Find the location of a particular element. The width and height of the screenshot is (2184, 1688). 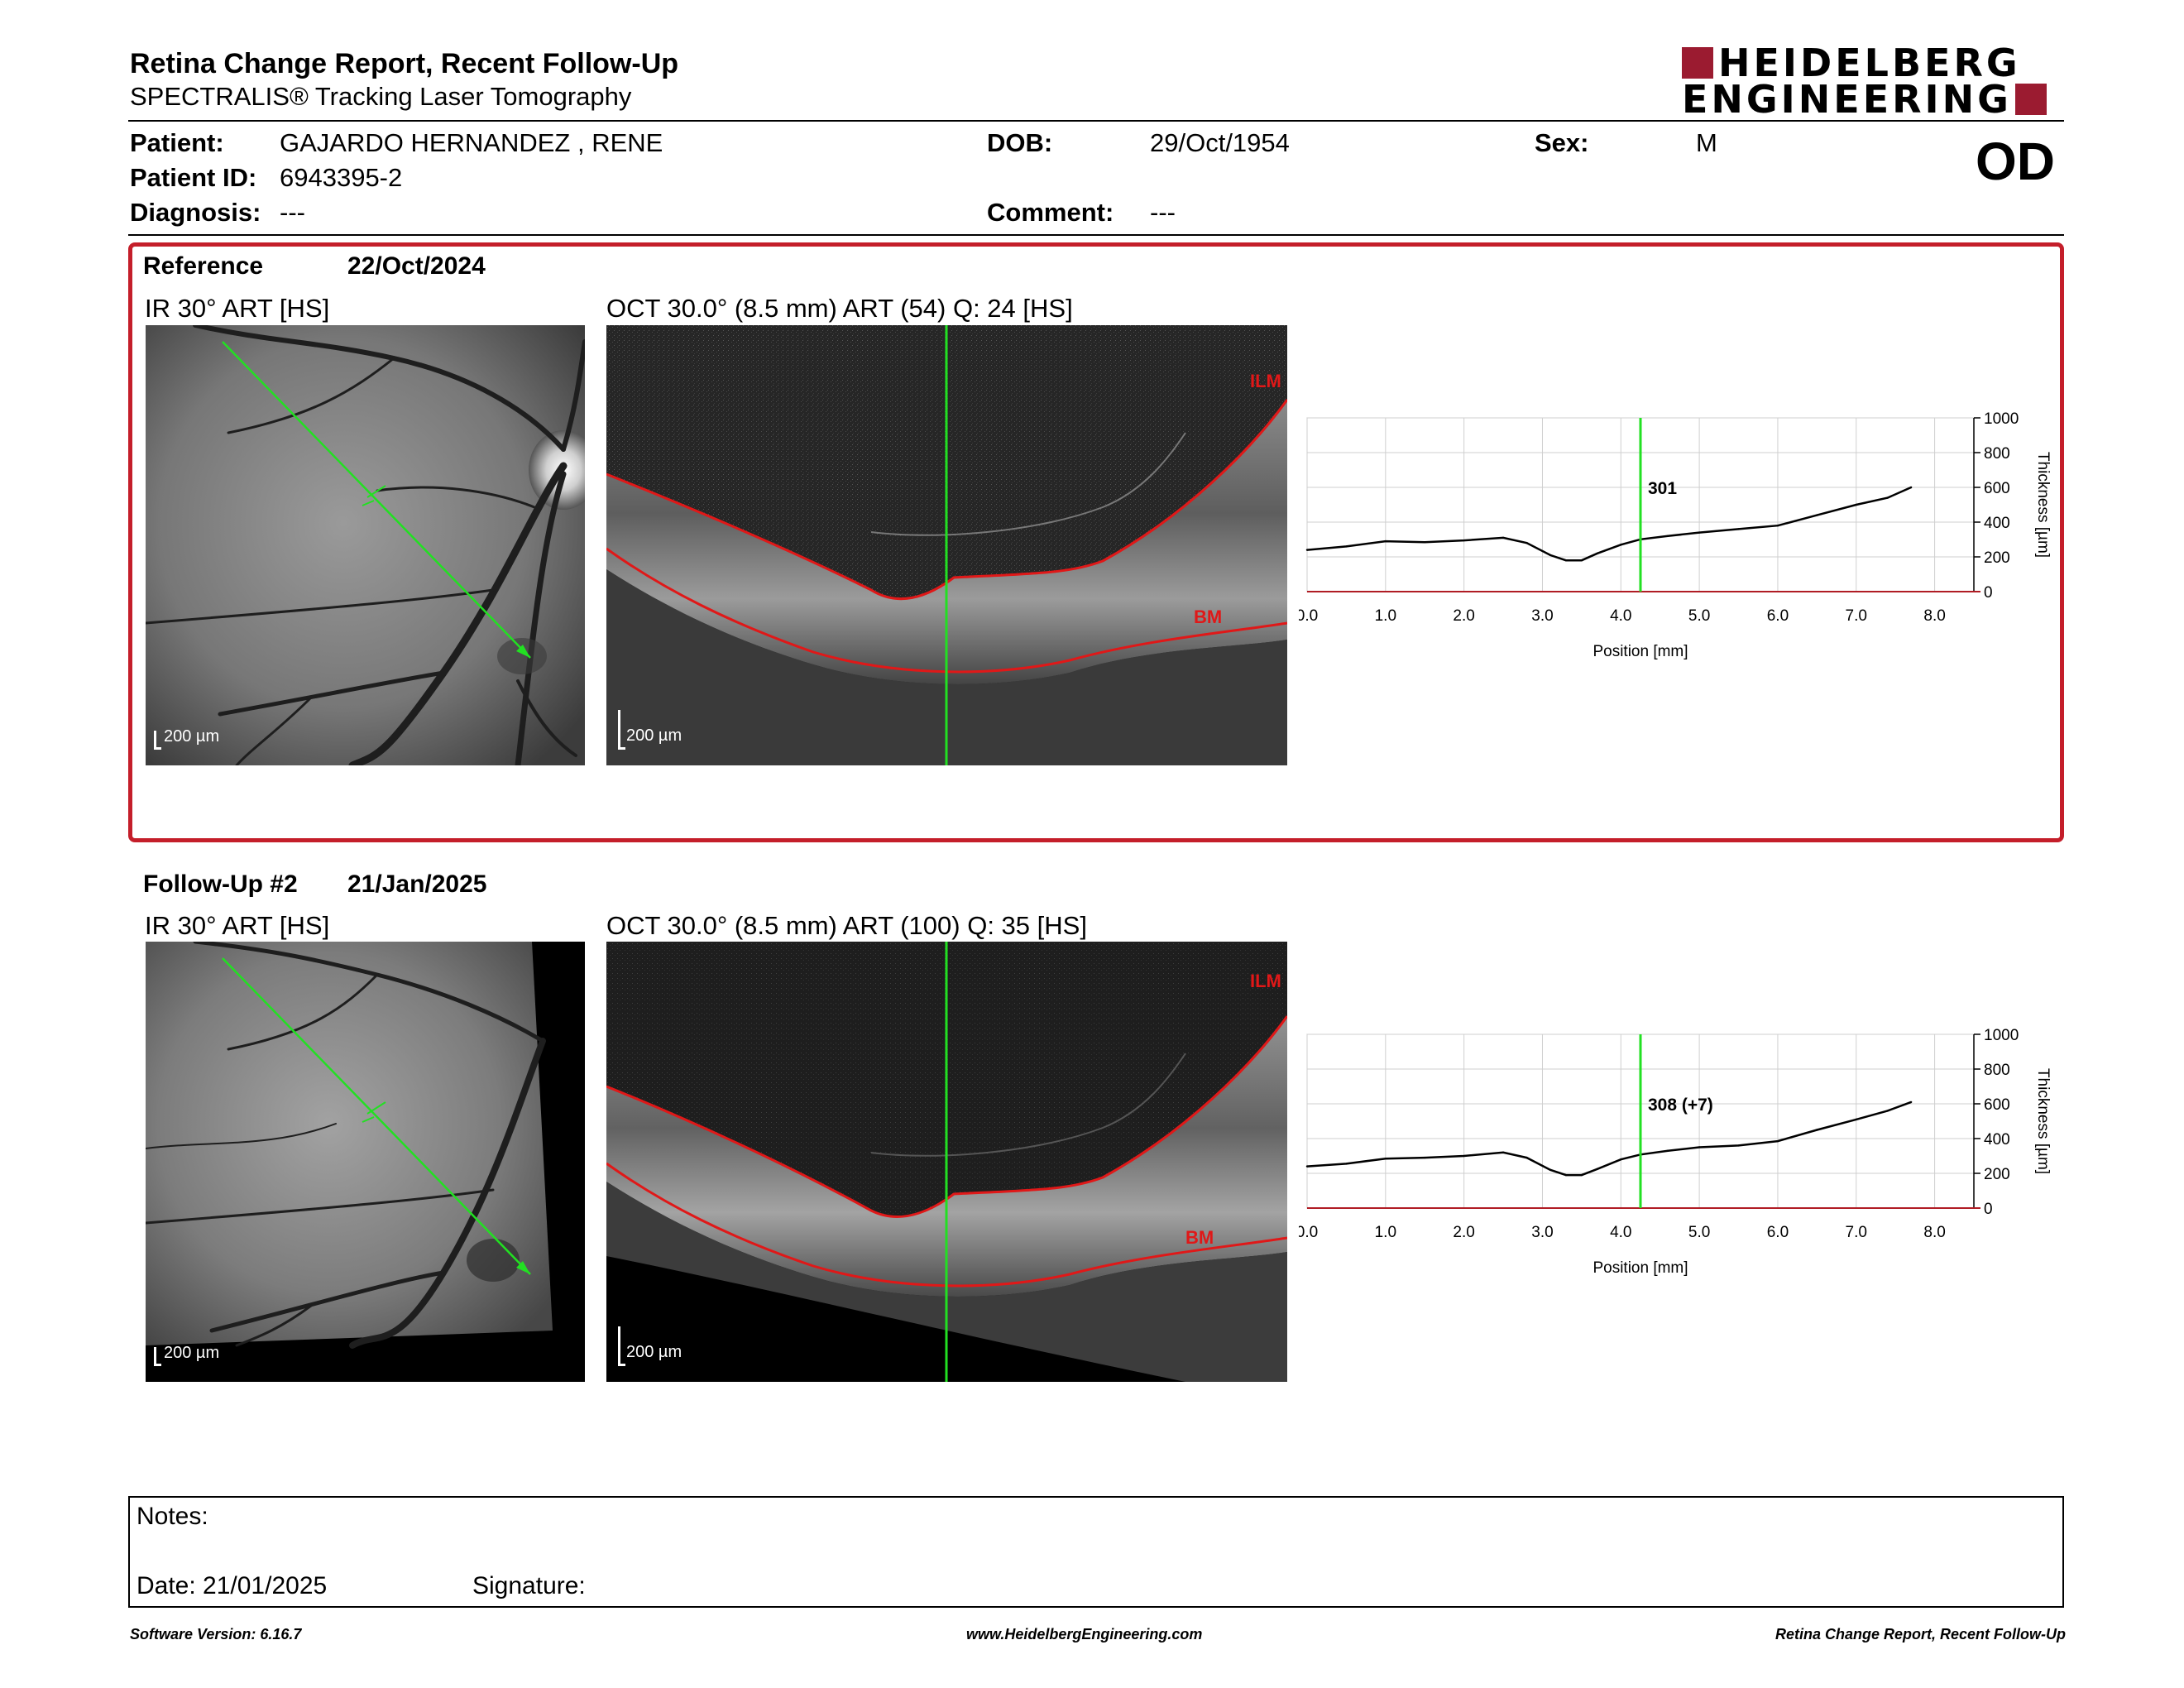

eye-indicator: OD is located at coordinates (2015, 161).